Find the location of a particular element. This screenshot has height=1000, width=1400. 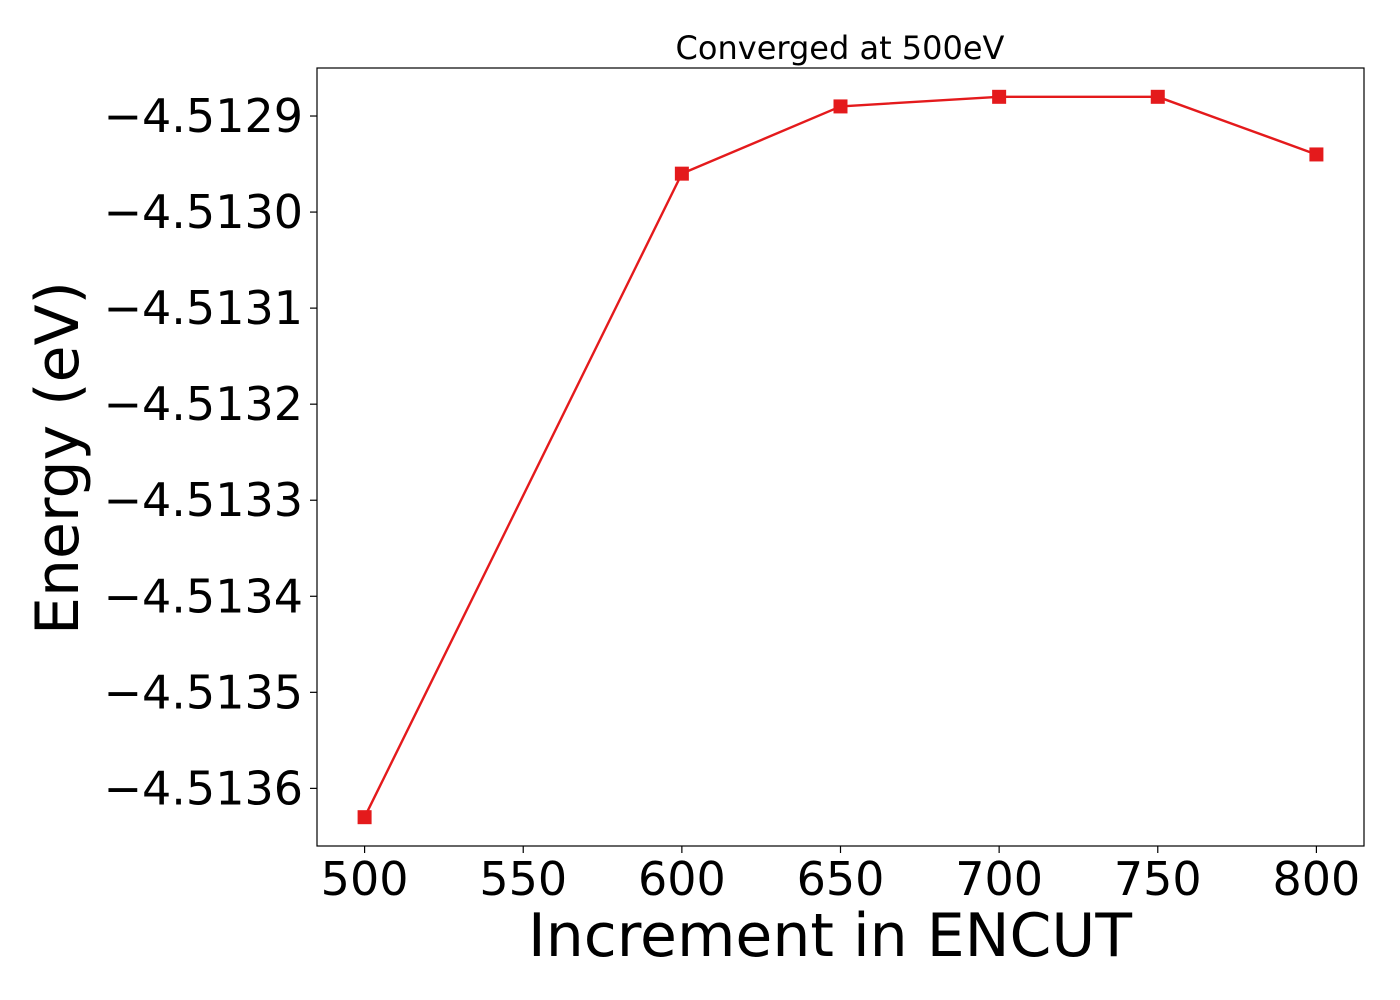

x-tick-label: 600 is located at coordinates (682, 879).